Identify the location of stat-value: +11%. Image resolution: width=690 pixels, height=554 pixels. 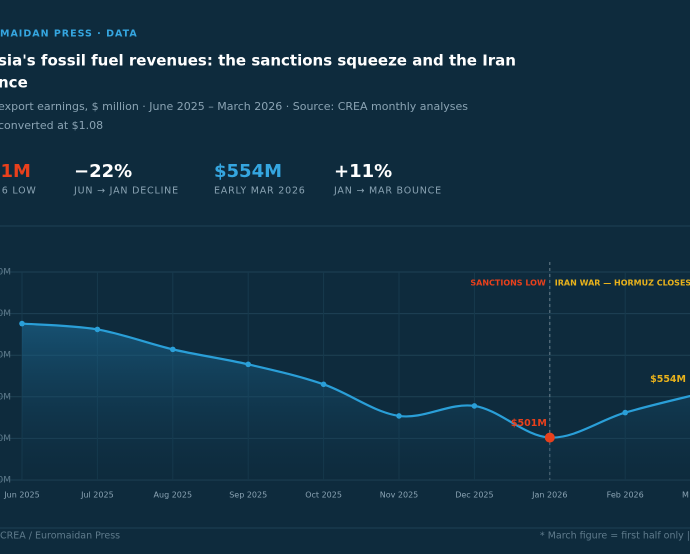
(363, 171).